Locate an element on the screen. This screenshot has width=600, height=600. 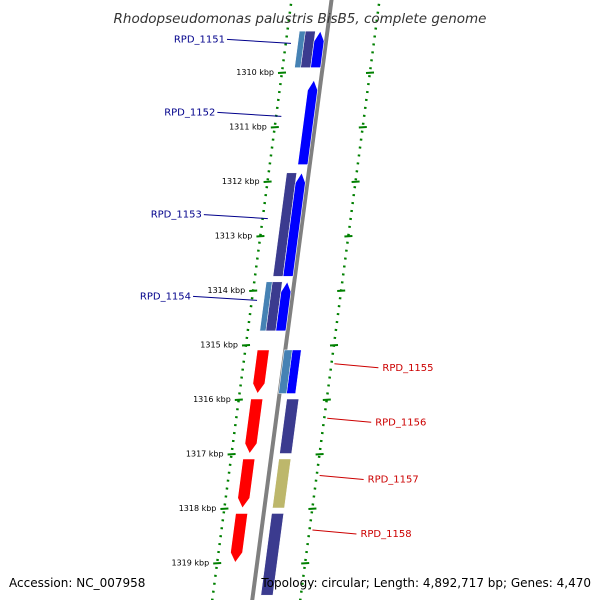
tick-label: 1319 kbp is located at coordinates (190, 563).